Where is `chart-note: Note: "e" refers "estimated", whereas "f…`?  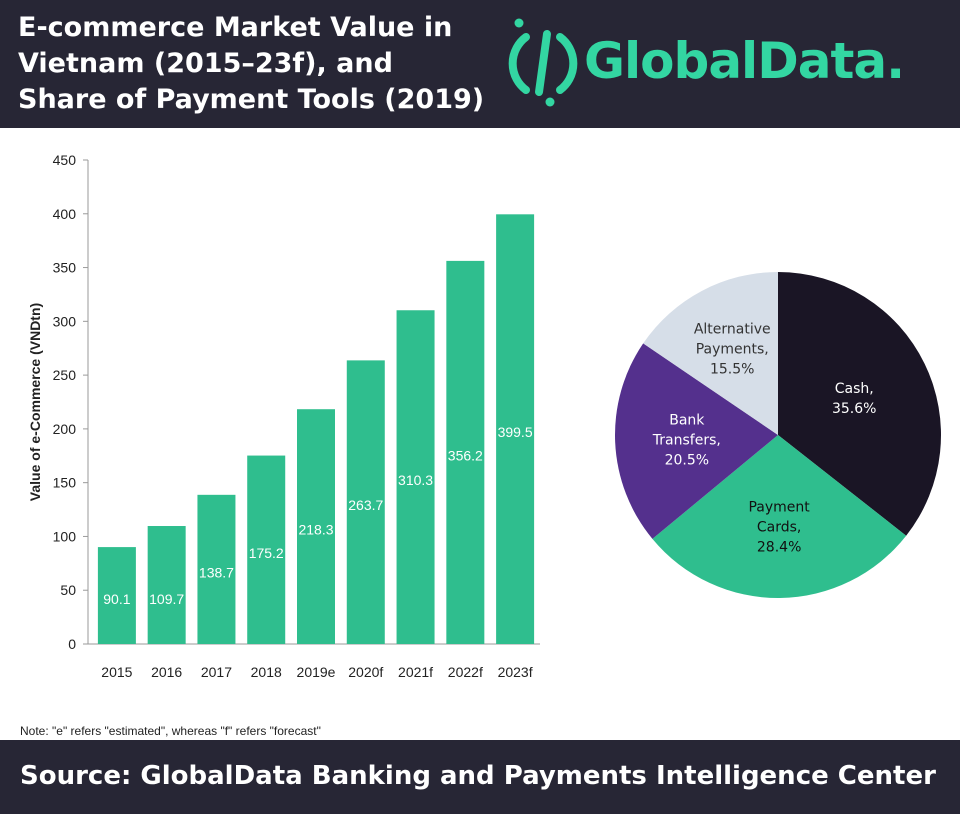 chart-note: Note: "e" refers "estimated", whereas "f… is located at coordinates (170, 731).